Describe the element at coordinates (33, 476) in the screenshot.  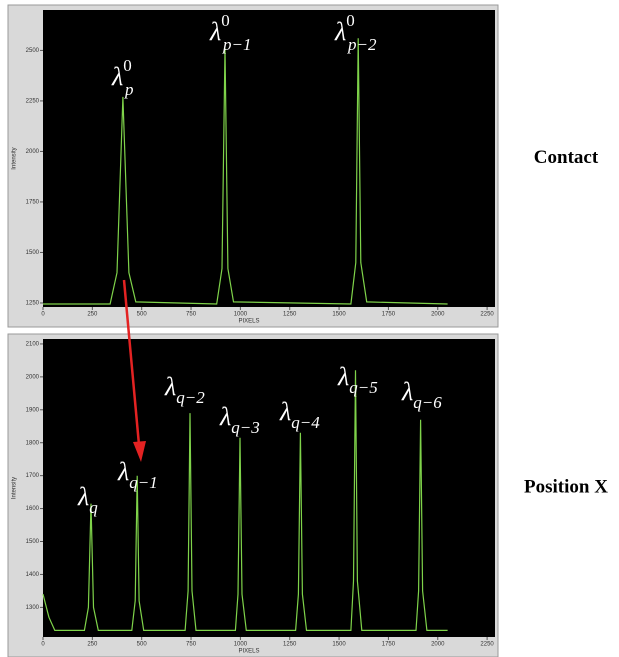
I see `y-tick-label: 1700` at that location.